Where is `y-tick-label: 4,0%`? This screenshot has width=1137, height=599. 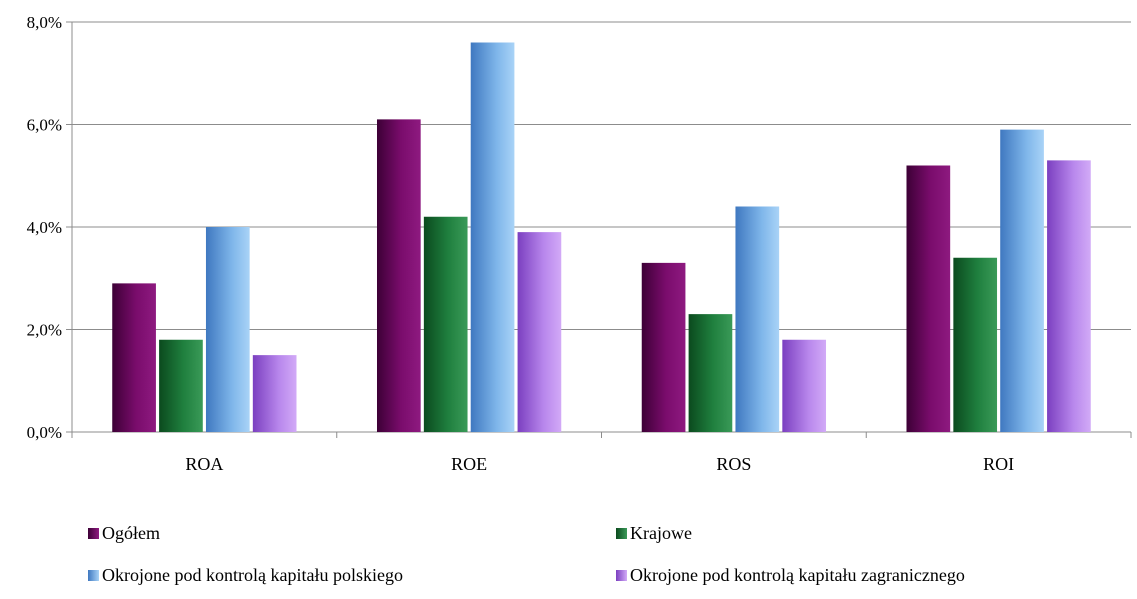
y-tick-label: 4,0% is located at coordinates (44, 227).